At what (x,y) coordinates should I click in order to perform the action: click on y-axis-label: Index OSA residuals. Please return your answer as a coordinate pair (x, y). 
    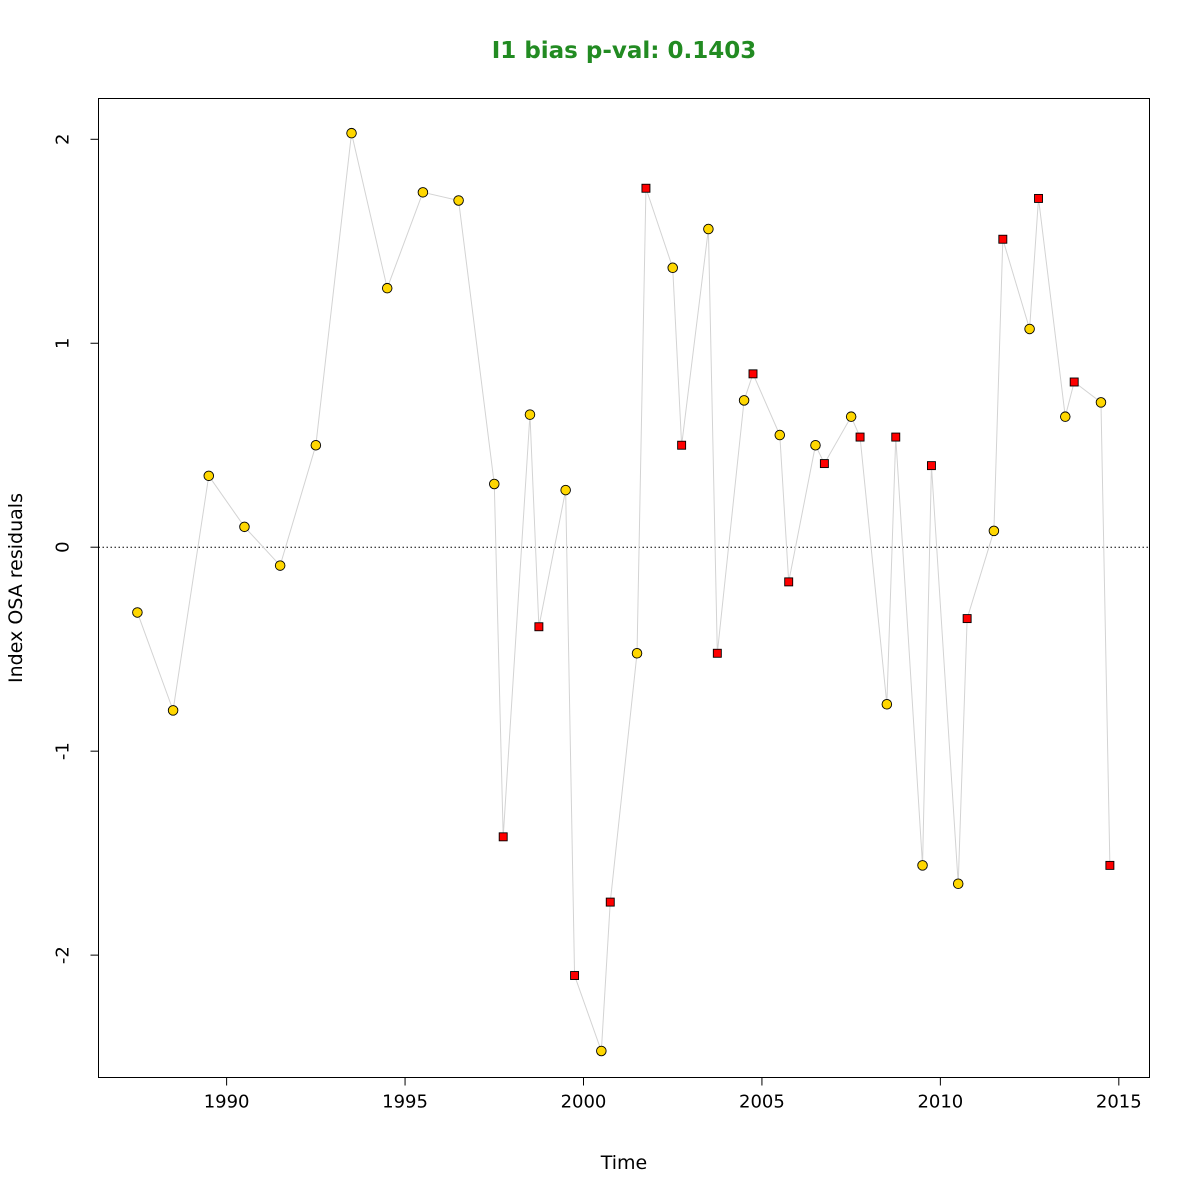
    Looking at the image, I should click on (16, 588).